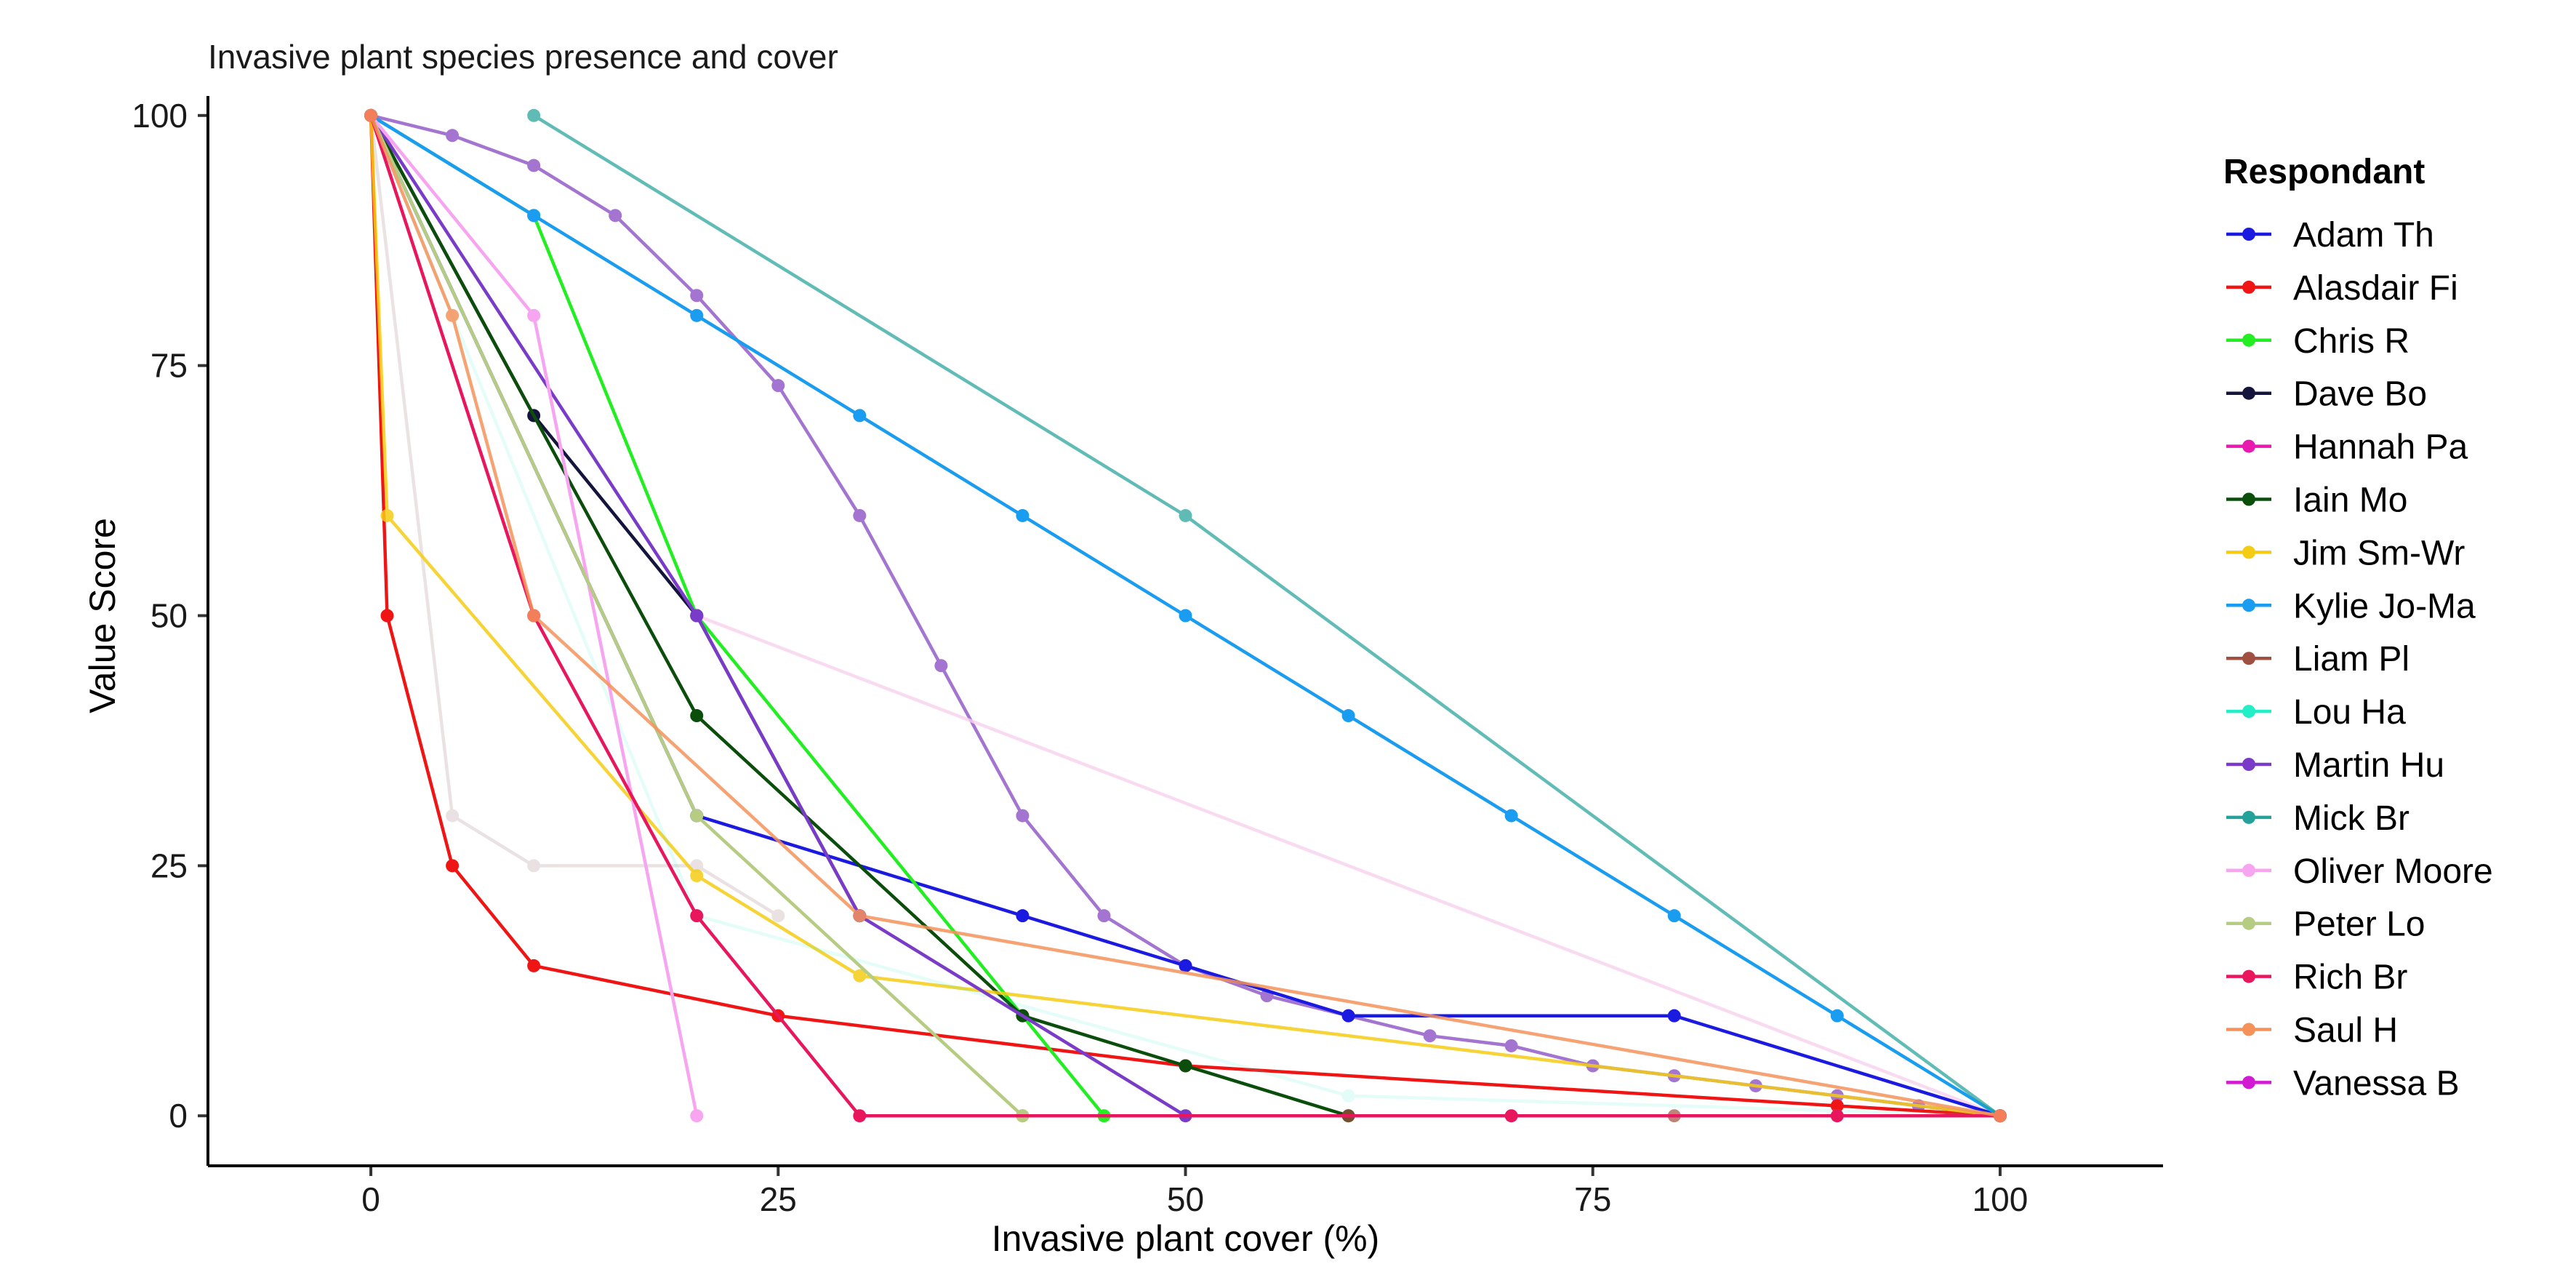 The width and height of the screenshot is (2576, 1288). I want to click on legend-label: Jim Sm-Wr, so click(2379, 553).